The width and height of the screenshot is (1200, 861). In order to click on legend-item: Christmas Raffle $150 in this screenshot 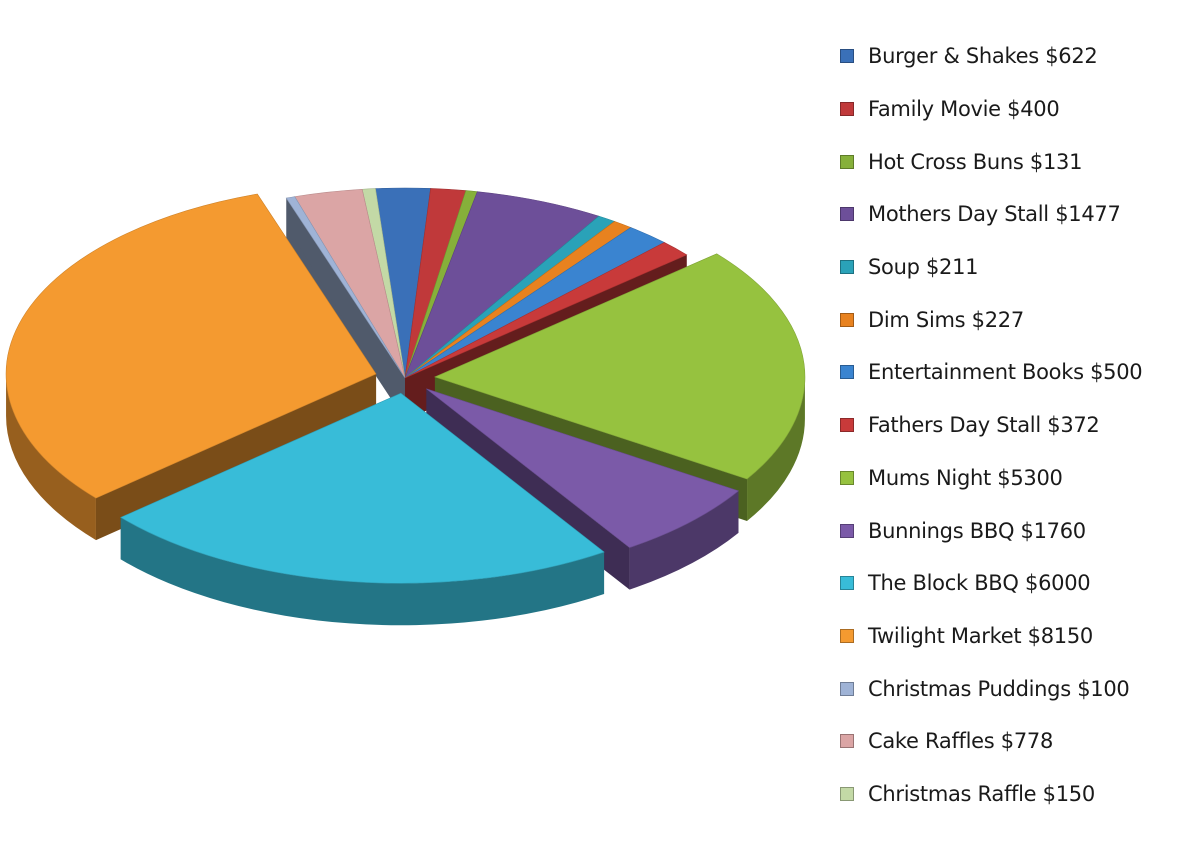, I will do `click(1018, 794)`.